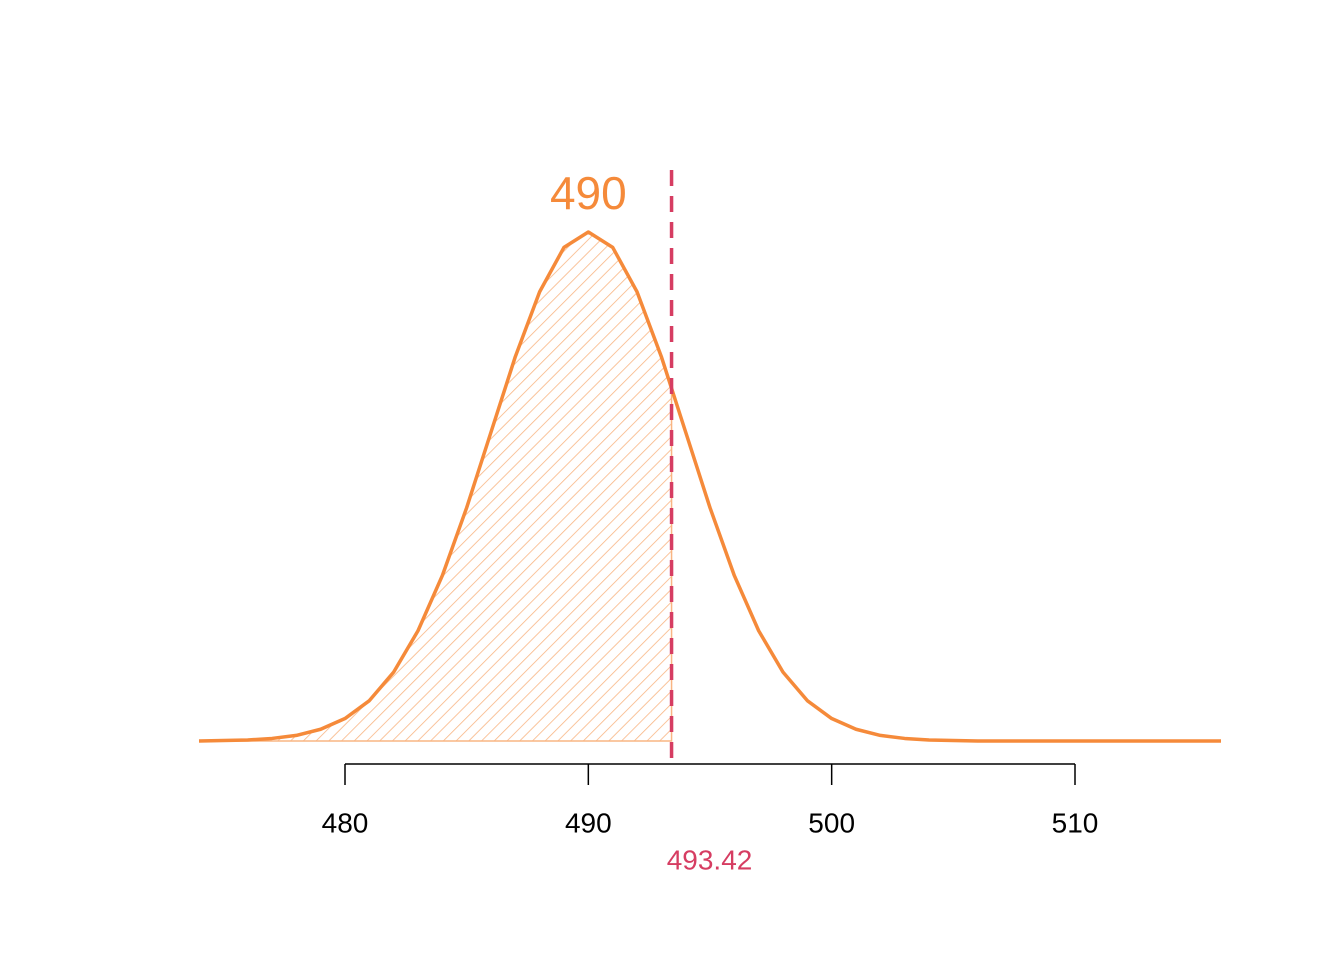 The image size is (1344, 960). I want to click on reference-label: 493.42, so click(710, 859).